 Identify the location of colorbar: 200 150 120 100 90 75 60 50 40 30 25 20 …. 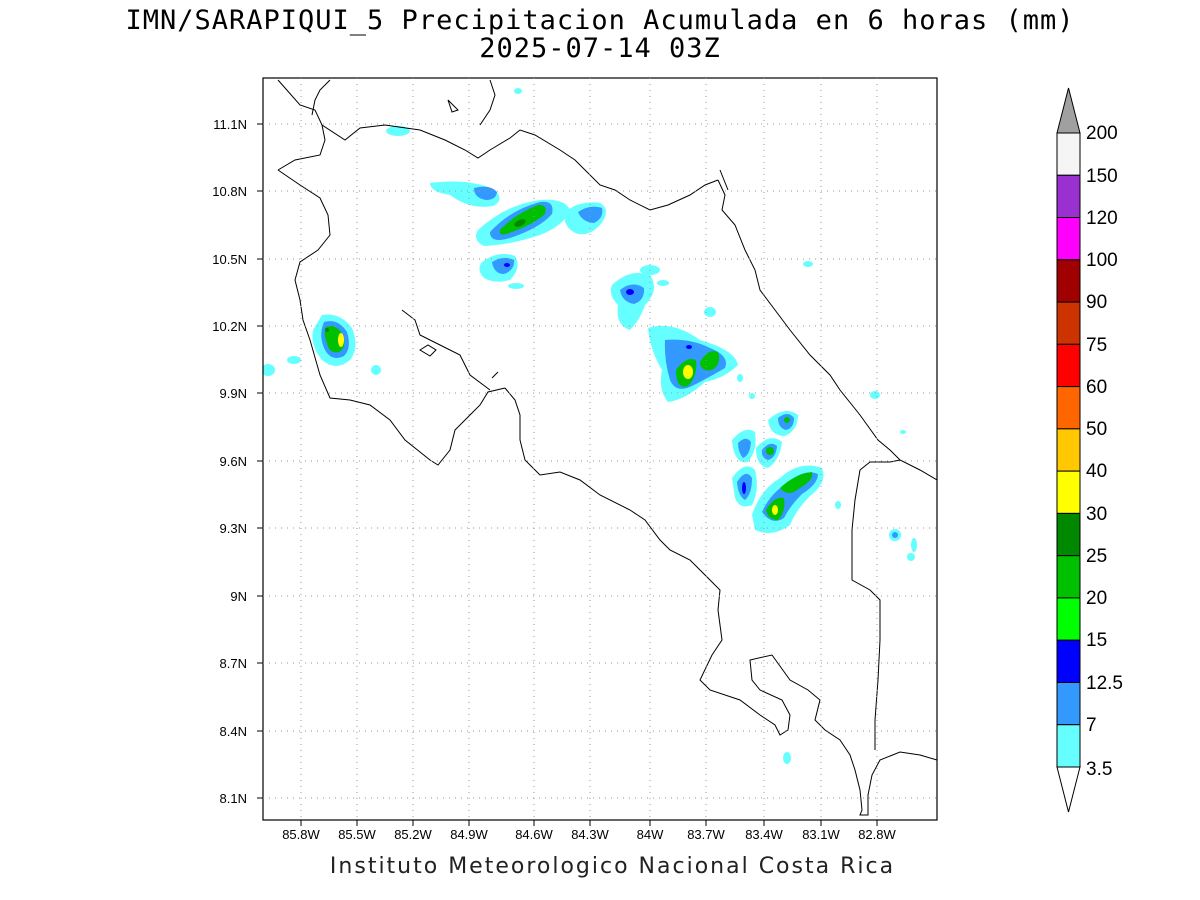
(1089, 450).